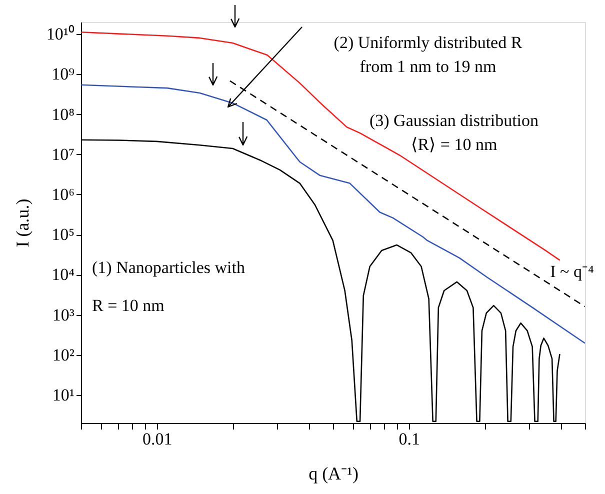  Describe the element at coordinates (169, 286) in the screenshot. I see `annotation: (1) Nanoparticles with R = 10 nm` at that location.